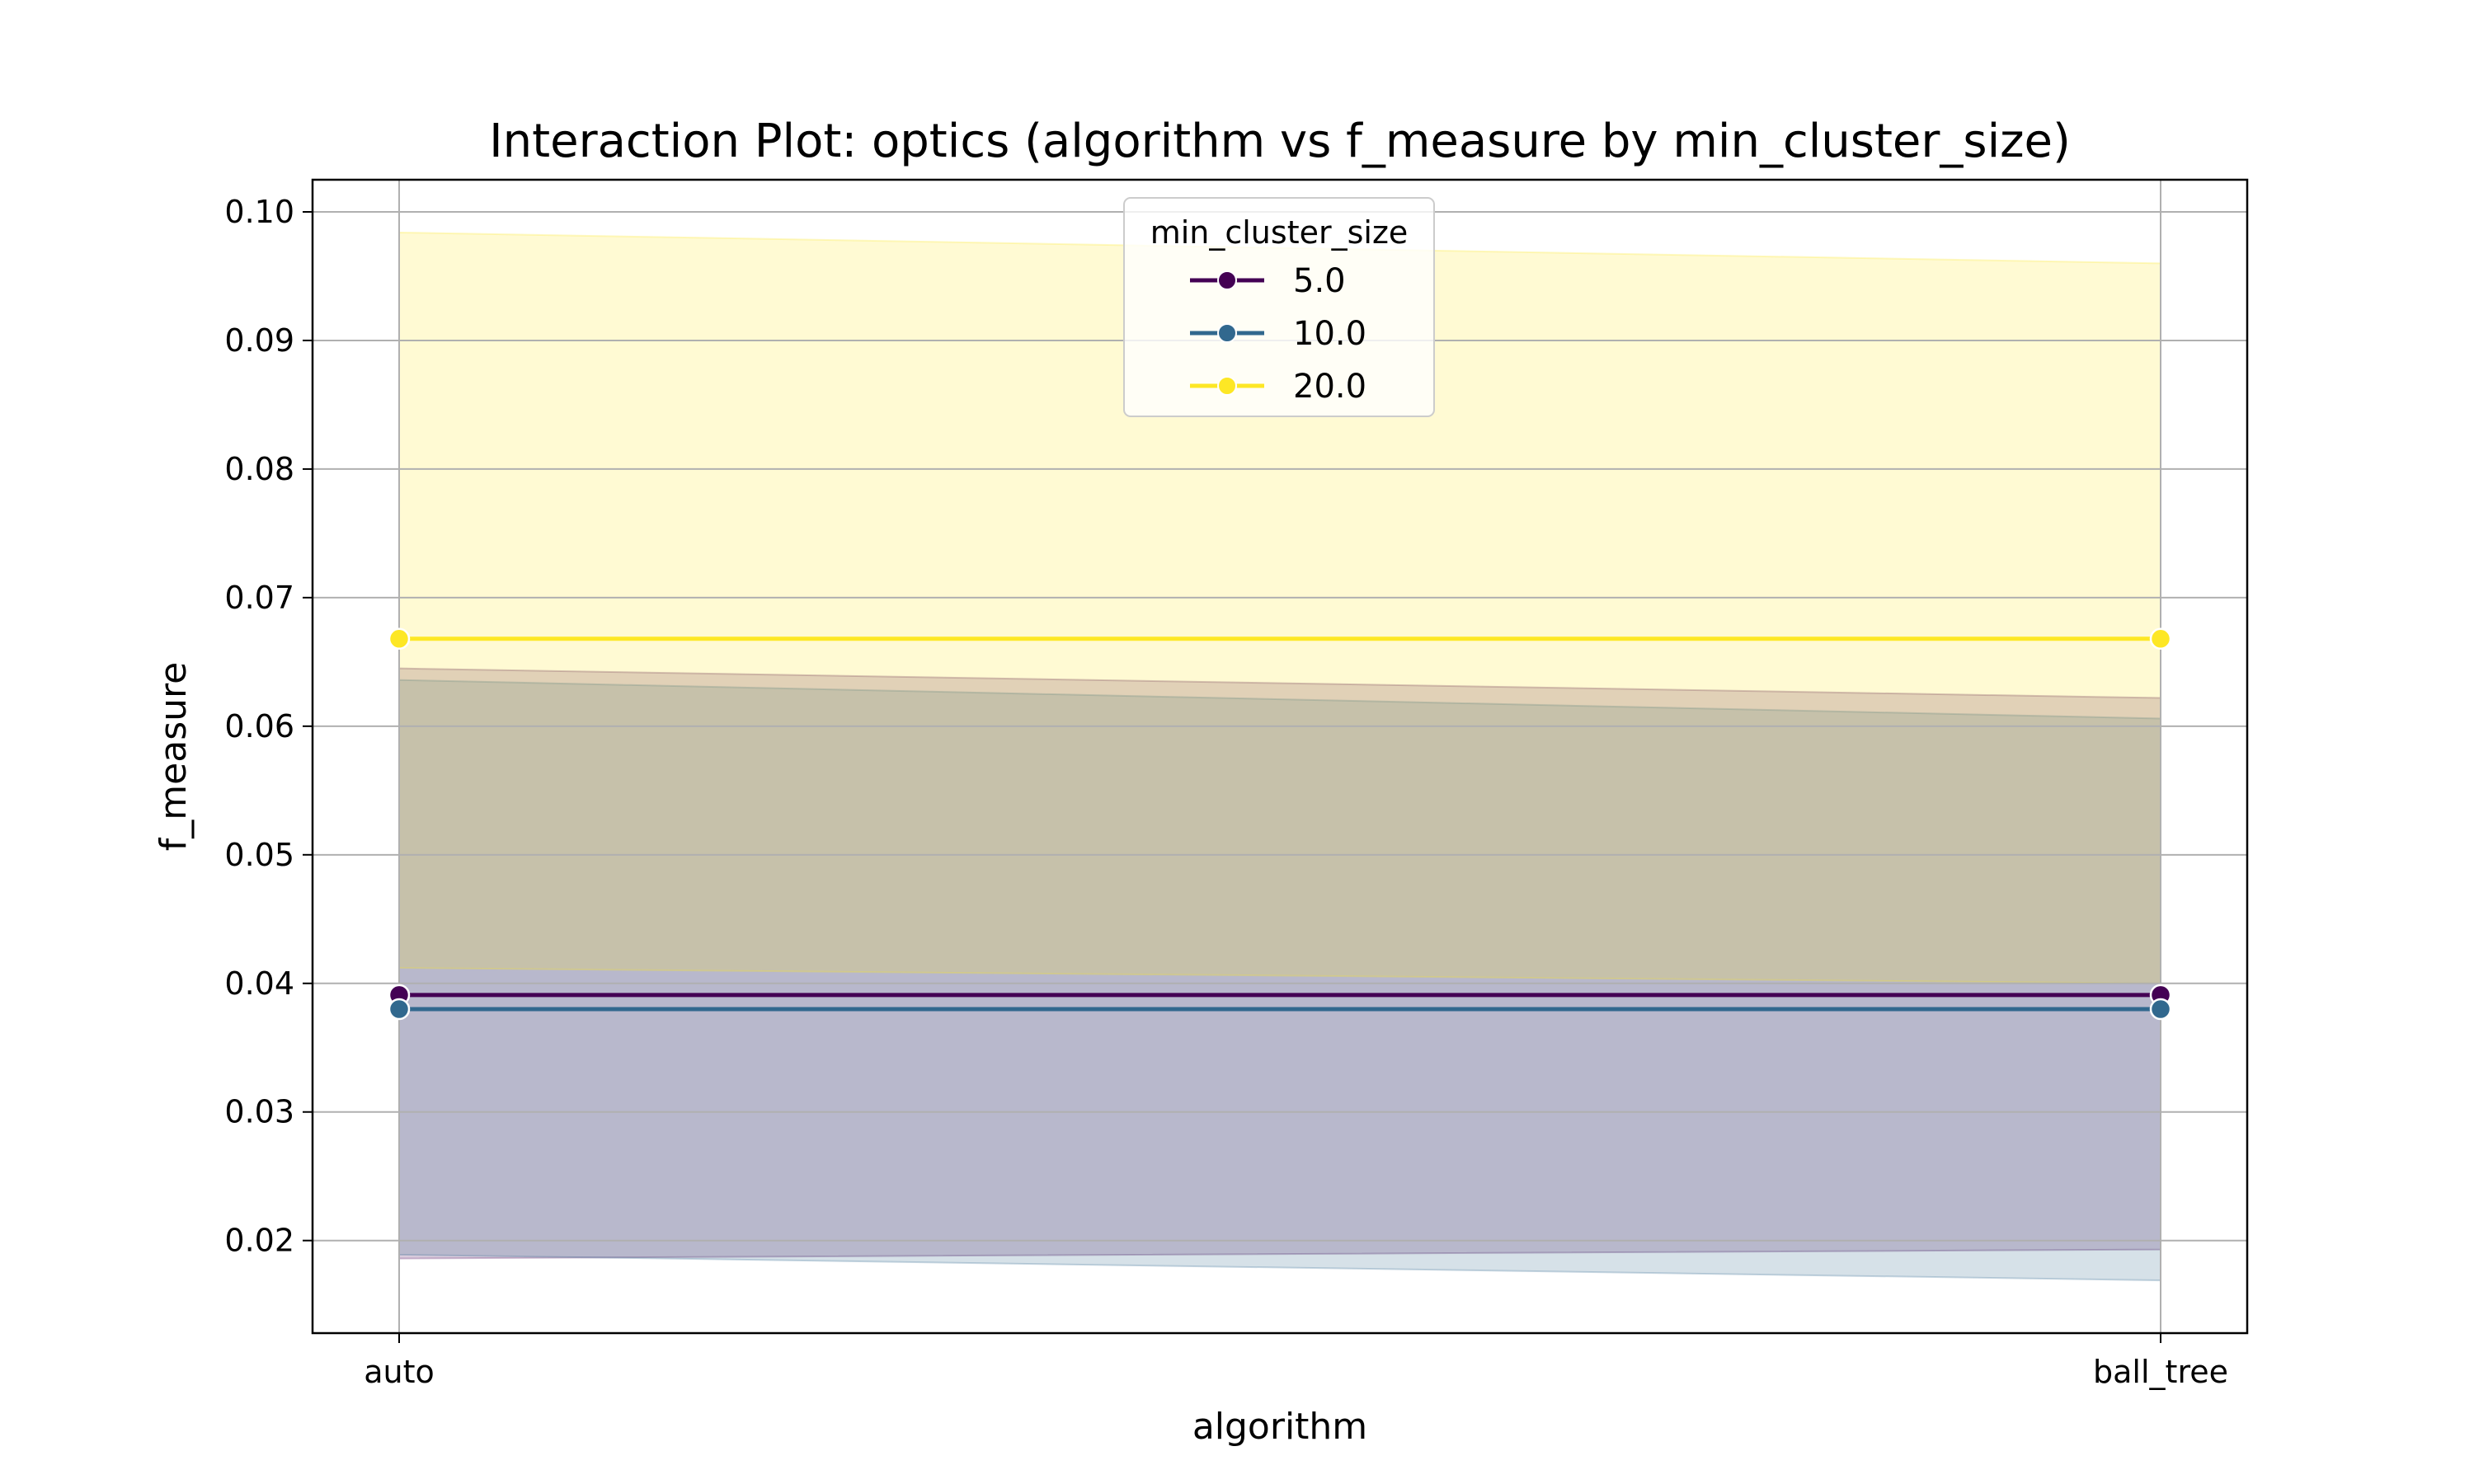 The width and height of the screenshot is (2474, 1484). What do you see at coordinates (1329, 334) in the screenshot?
I see `legend-label: 10.0` at bounding box center [1329, 334].